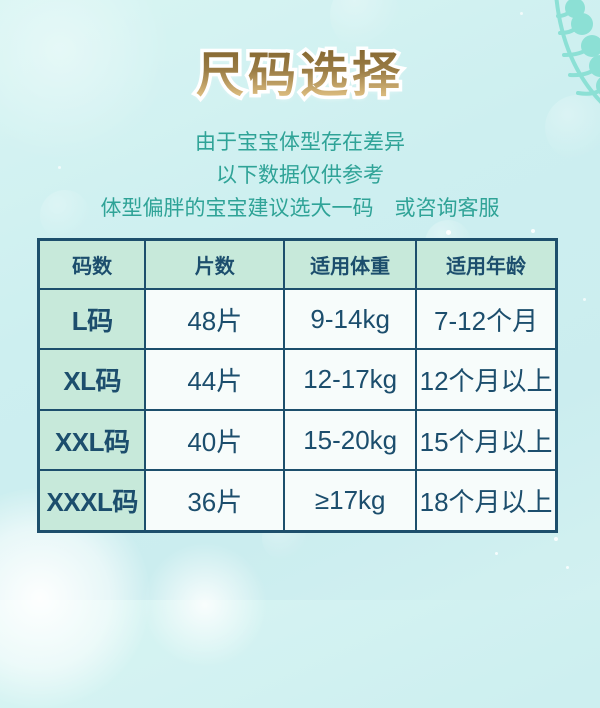 The width and height of the screenshot is (600, 708). What do you see at coordinates (350, 500) in the screenshot?
I see `row-xxxl-weight: ≥17kg` at bounding box center [350, 500].